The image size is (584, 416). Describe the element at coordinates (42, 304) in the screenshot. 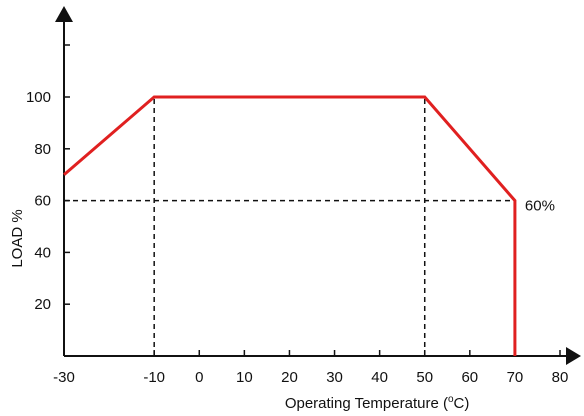

I see `y-tick-label: 20` at that location.